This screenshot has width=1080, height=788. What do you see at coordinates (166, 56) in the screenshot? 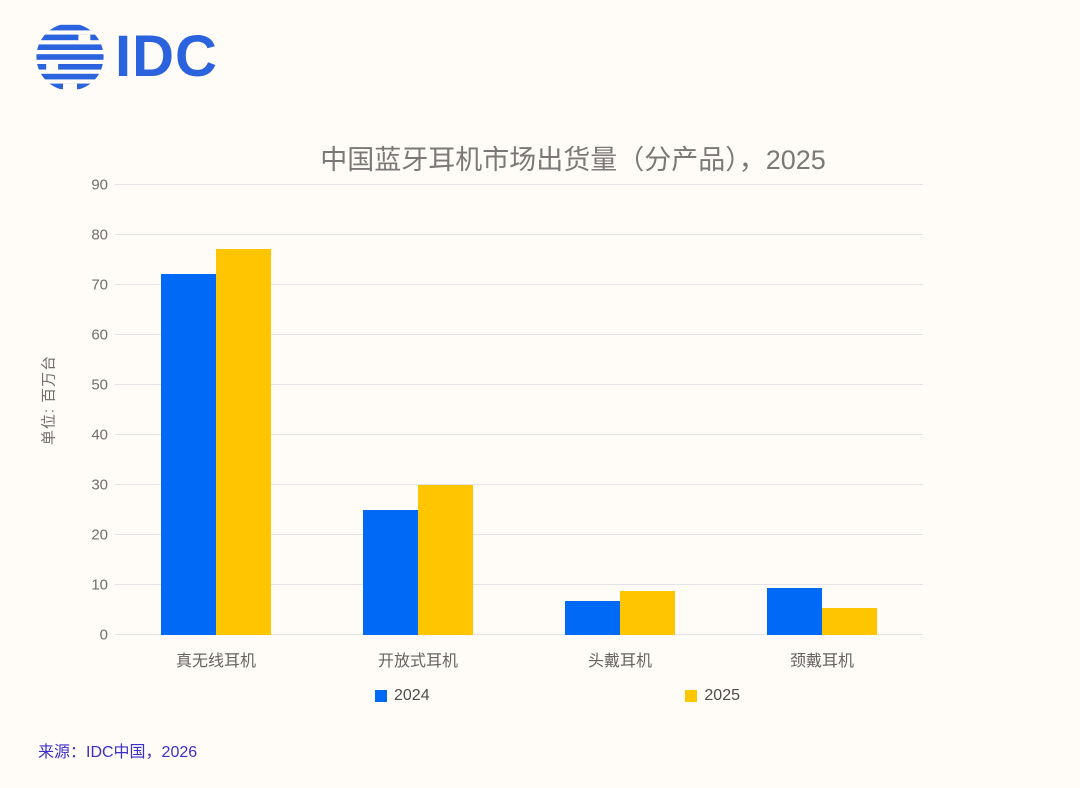
I see `idc-logo-text: IDC` at bounding box center [166, 56].